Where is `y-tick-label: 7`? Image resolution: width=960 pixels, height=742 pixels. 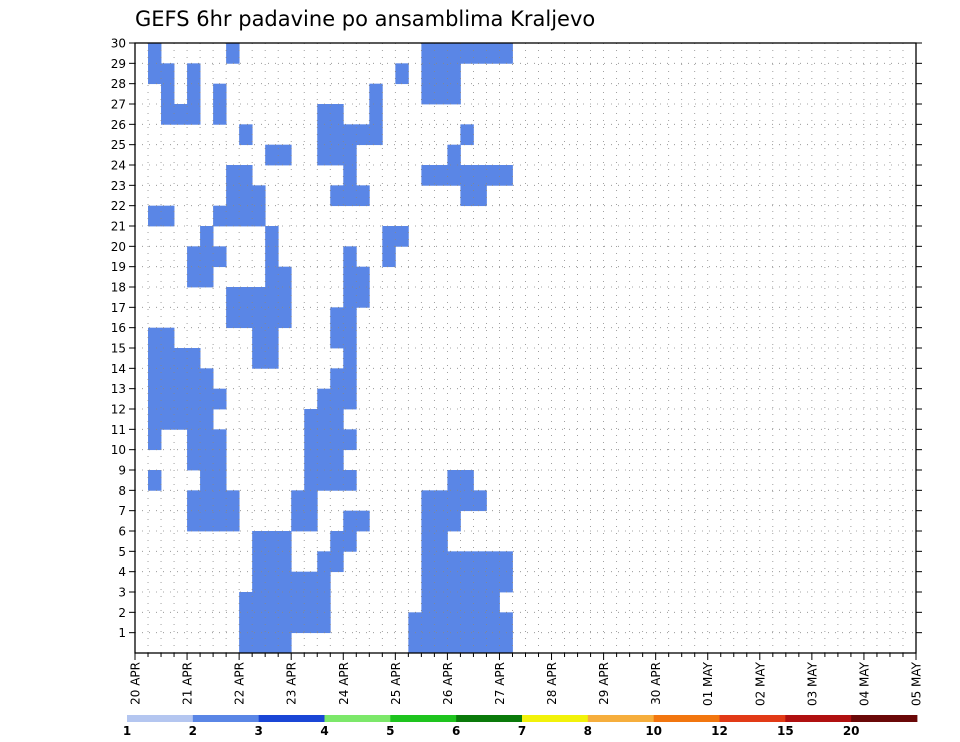
y-tick-label: 7 is located at coordinates (122, 511).